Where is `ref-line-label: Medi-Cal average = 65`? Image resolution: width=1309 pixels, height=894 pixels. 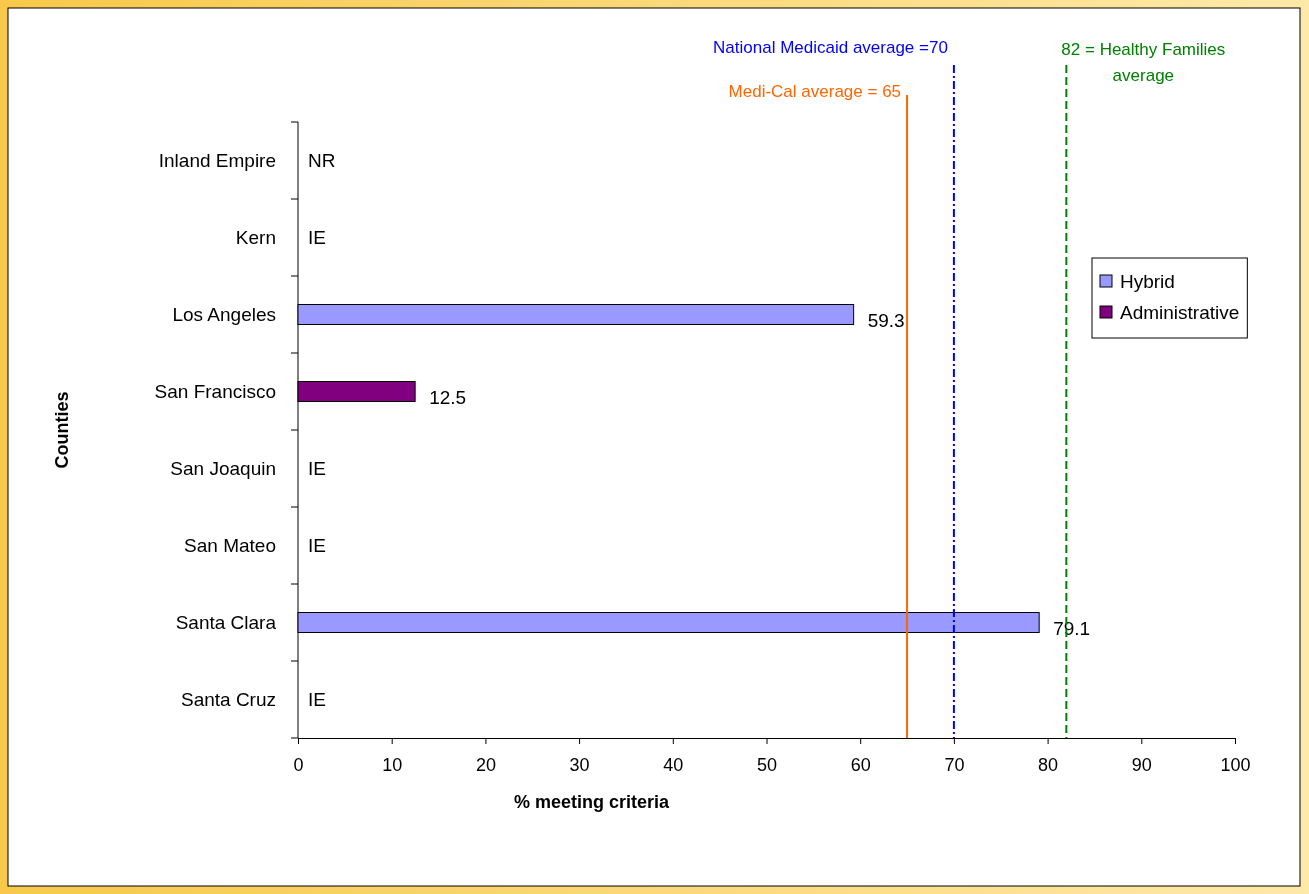 ref-line-label: Medi-Cal average = 65 is located at coordinates (815, 91).